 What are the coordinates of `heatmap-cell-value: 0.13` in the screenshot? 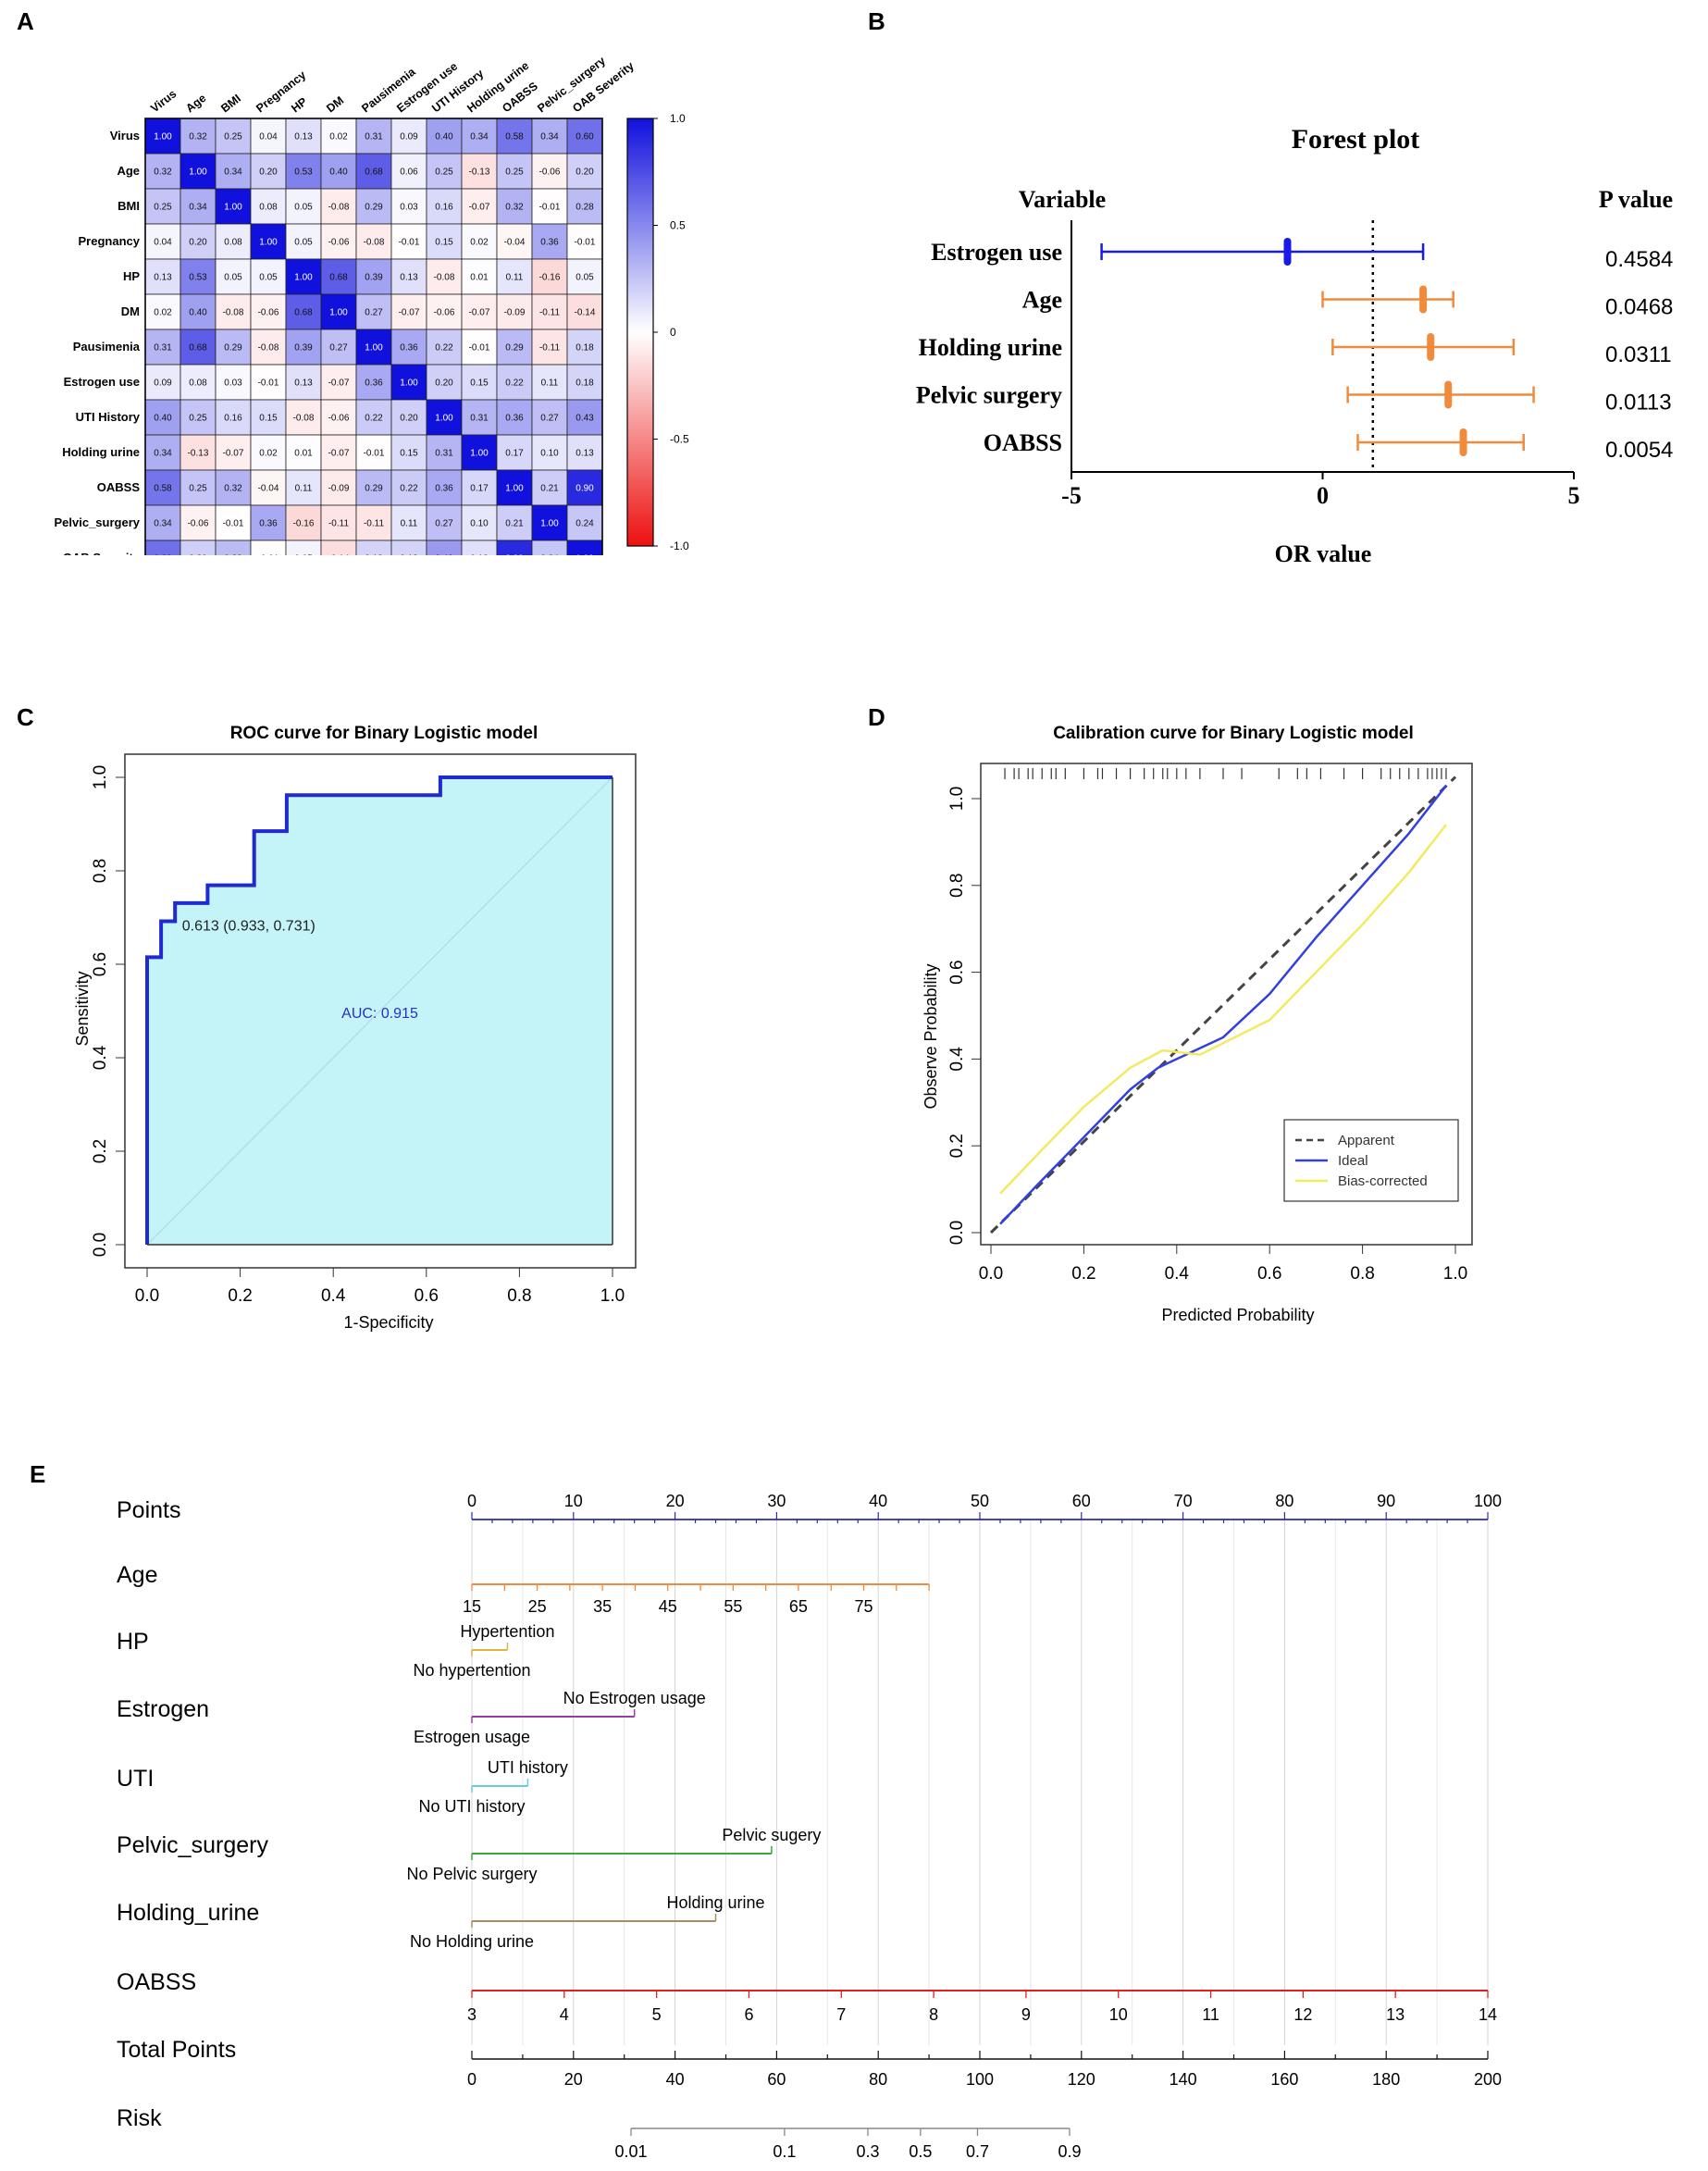 It's located at (303, 383).